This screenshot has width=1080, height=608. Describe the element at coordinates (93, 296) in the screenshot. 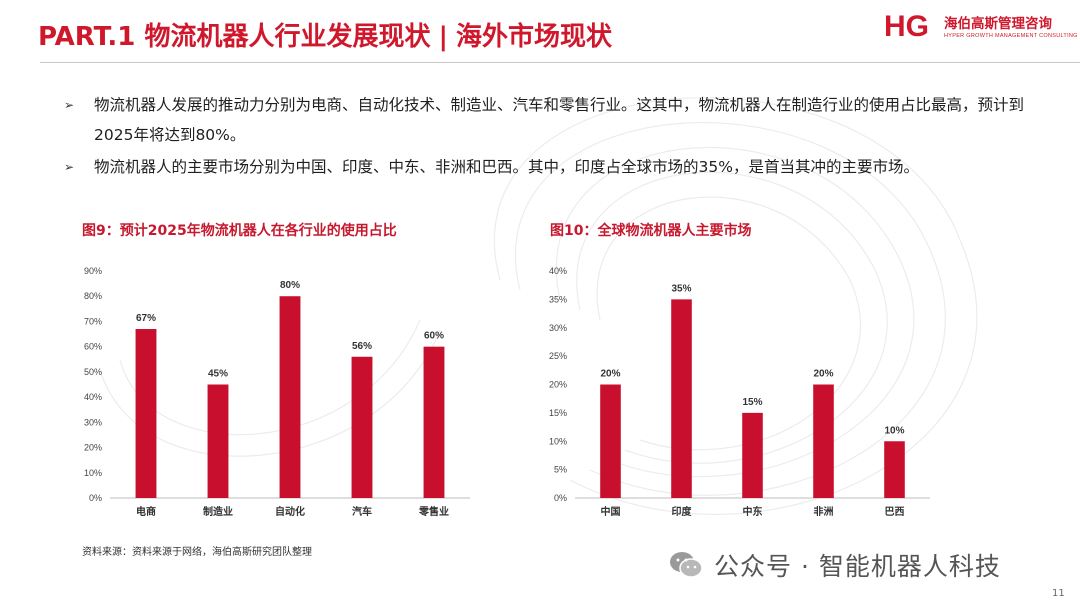

I see `y-tick-label: 80%` at that location.